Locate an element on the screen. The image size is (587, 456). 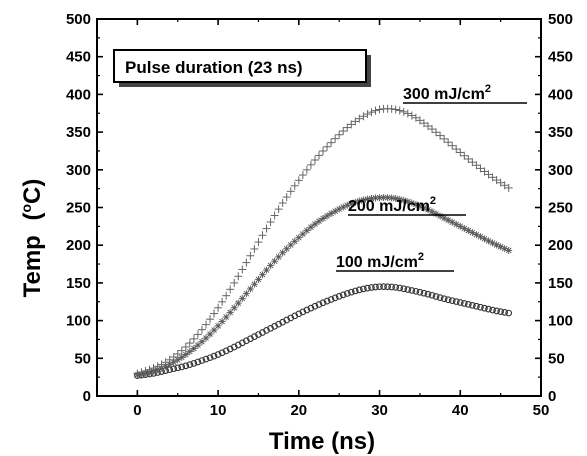
annotation-box: Pulse duration (23 ns) is located at coordinates (242, 68).